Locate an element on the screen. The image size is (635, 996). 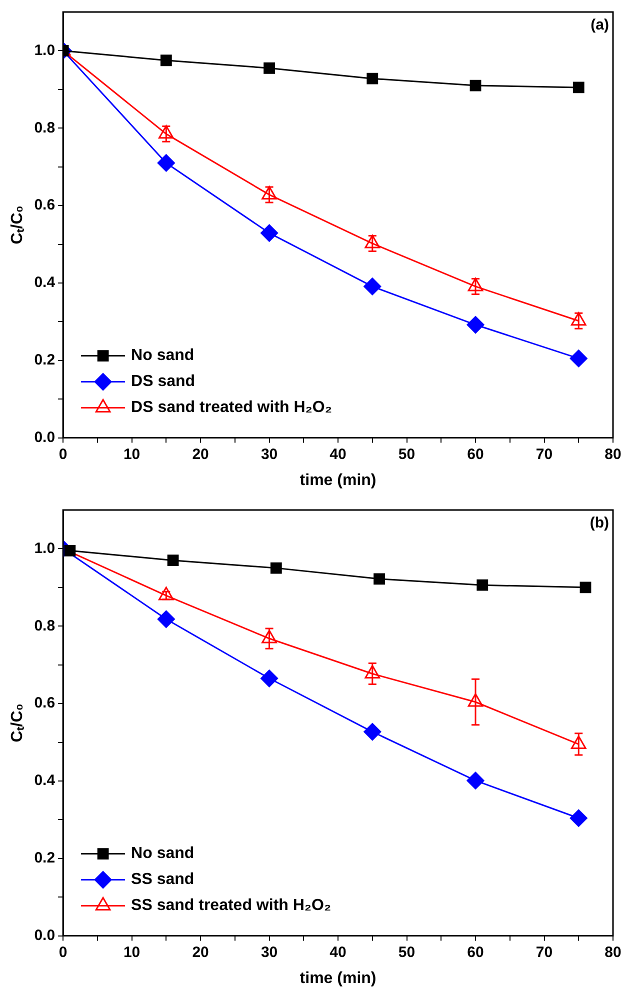
legend-label: SS sand treated with H₂O₂ is located at coordinates (231, 905).